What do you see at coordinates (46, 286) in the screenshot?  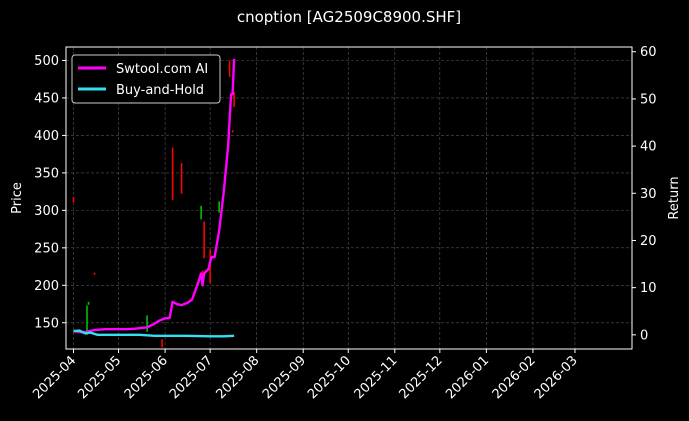 I see `y-tick-label: 200` at bounding box center [46, 286].